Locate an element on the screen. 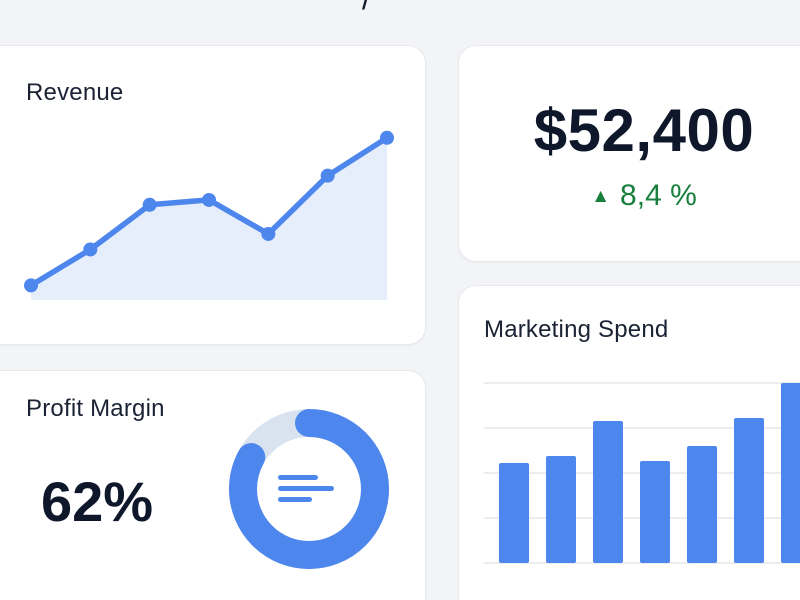  kpi-value: $52,400 is located at coordinates (644, 130).